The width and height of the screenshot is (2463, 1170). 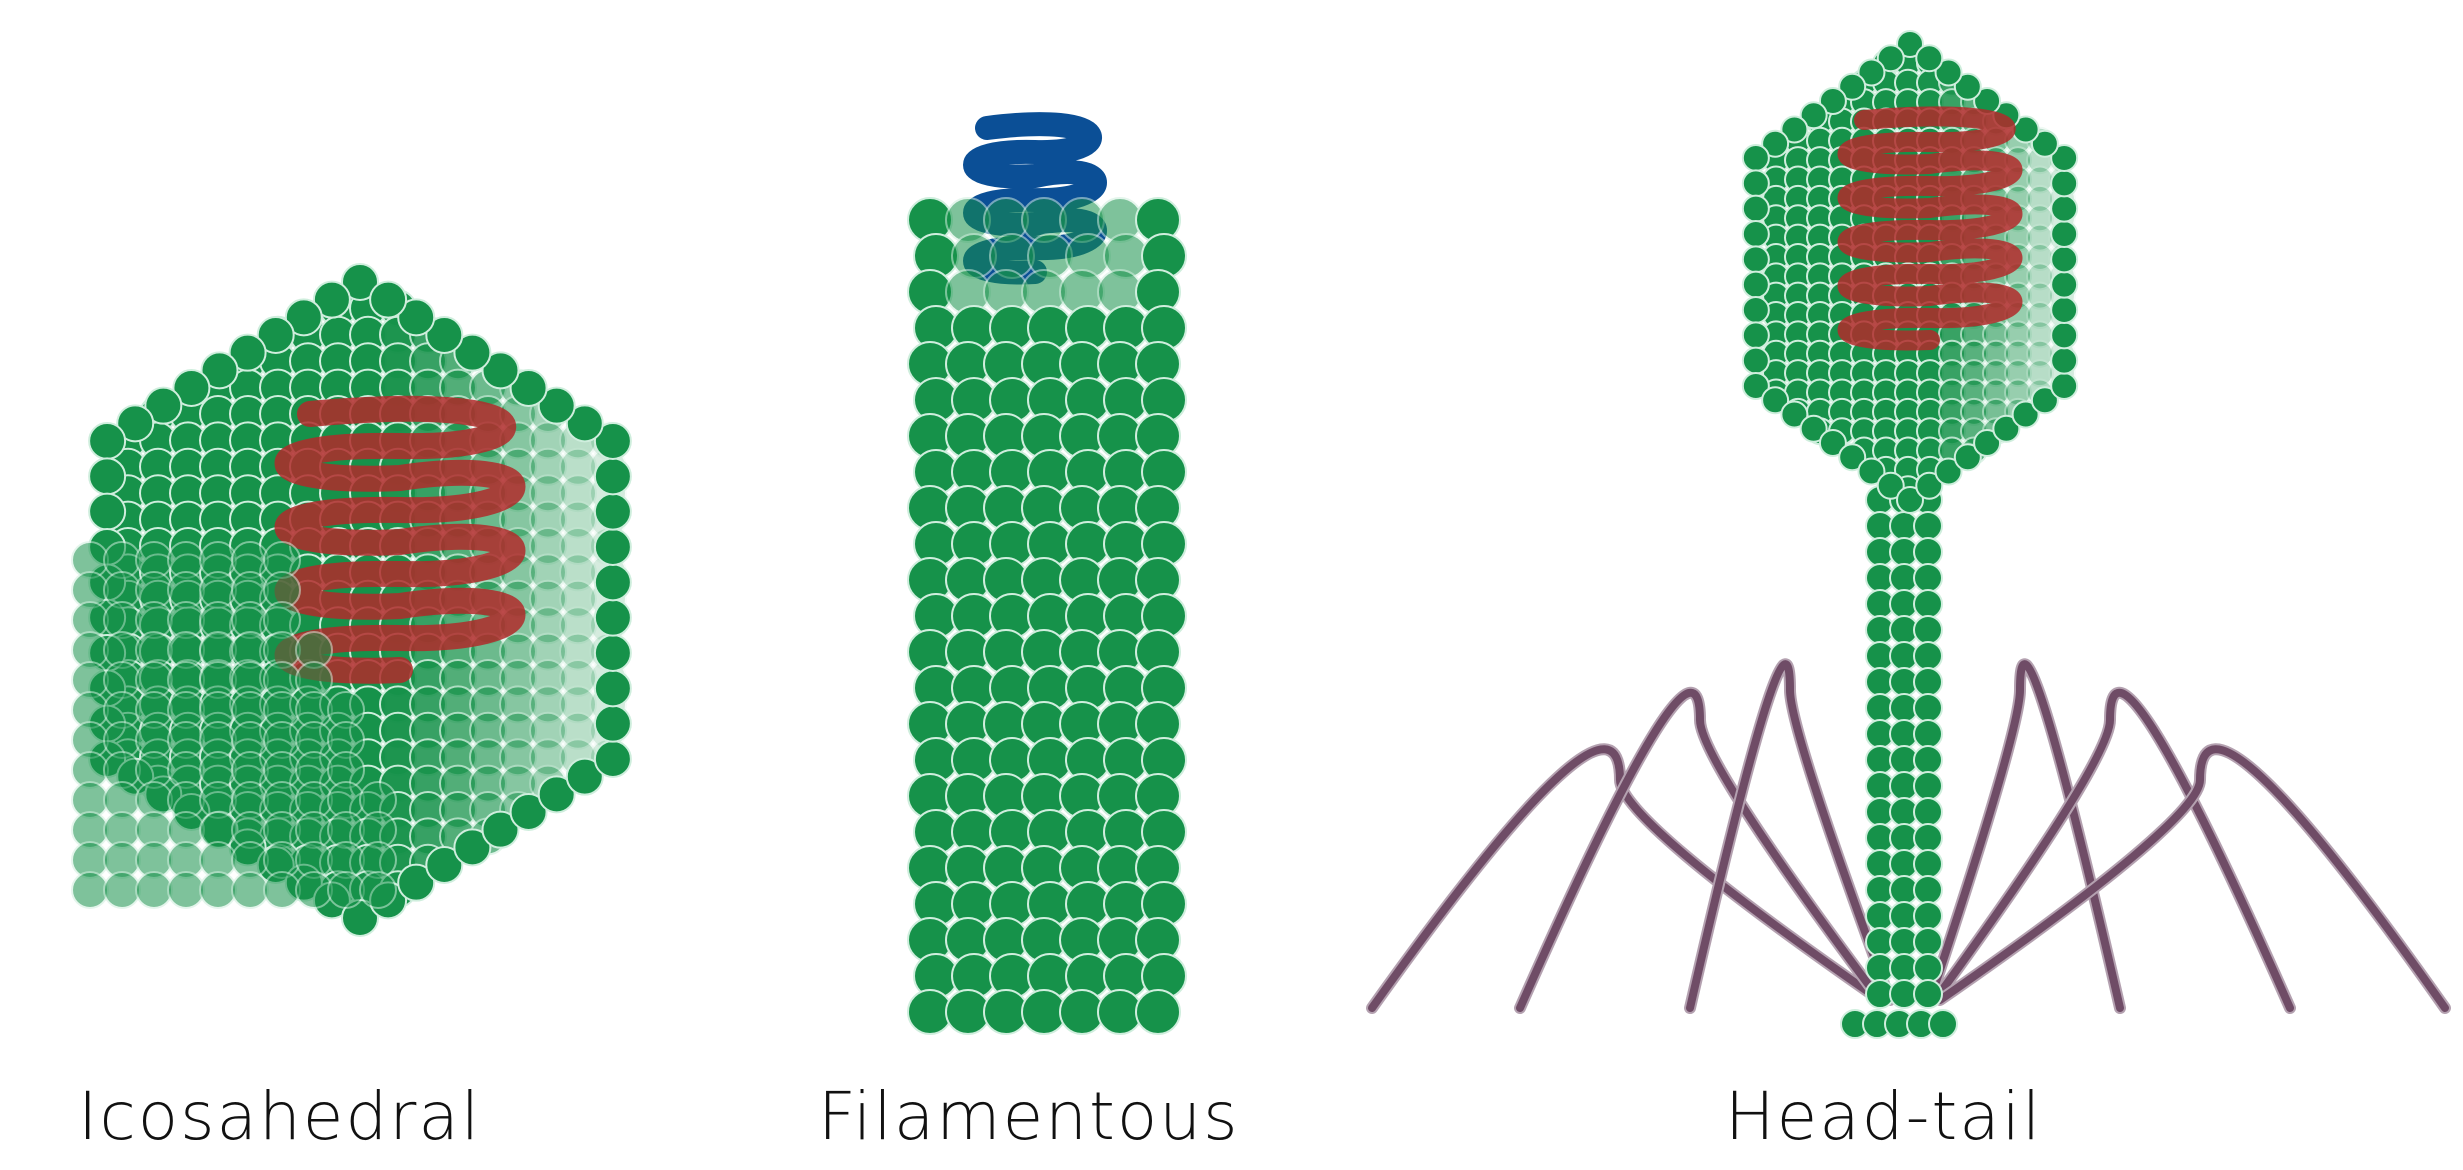 I want to click on head-genome-coil, so click(x=1930, y=228).